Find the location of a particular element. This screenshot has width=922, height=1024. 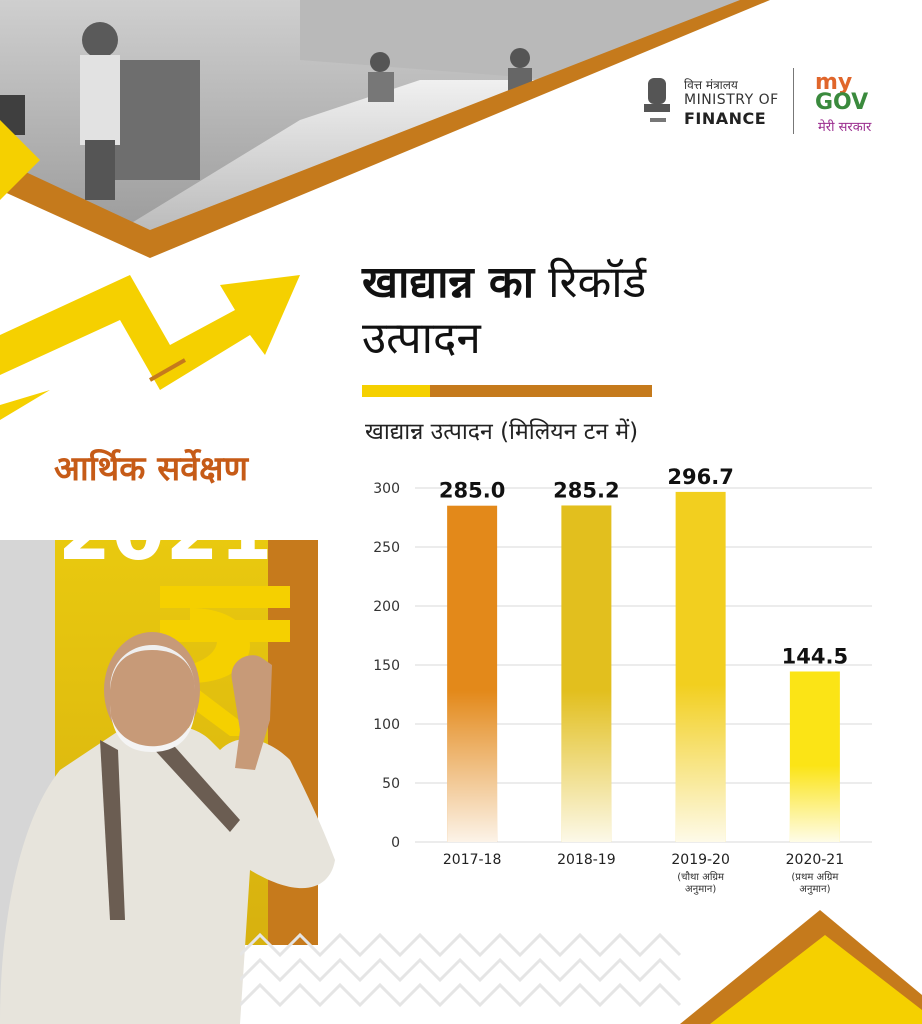

logo-divider is located at coordinates (793, 101).